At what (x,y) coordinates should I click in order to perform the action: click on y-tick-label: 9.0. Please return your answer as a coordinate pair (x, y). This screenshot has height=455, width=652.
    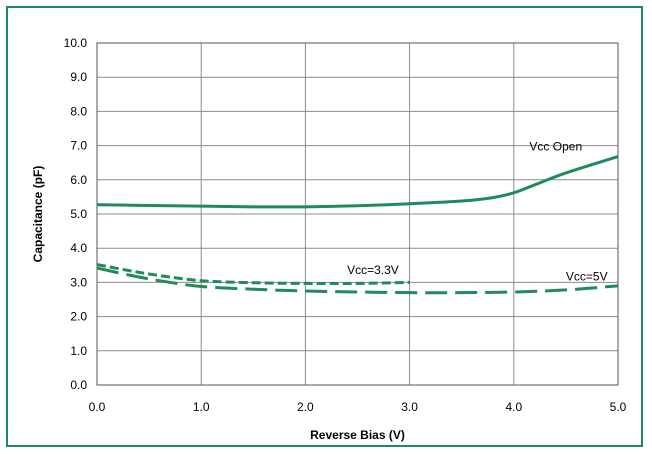
    Looking at the image, I should click on (78, 77).